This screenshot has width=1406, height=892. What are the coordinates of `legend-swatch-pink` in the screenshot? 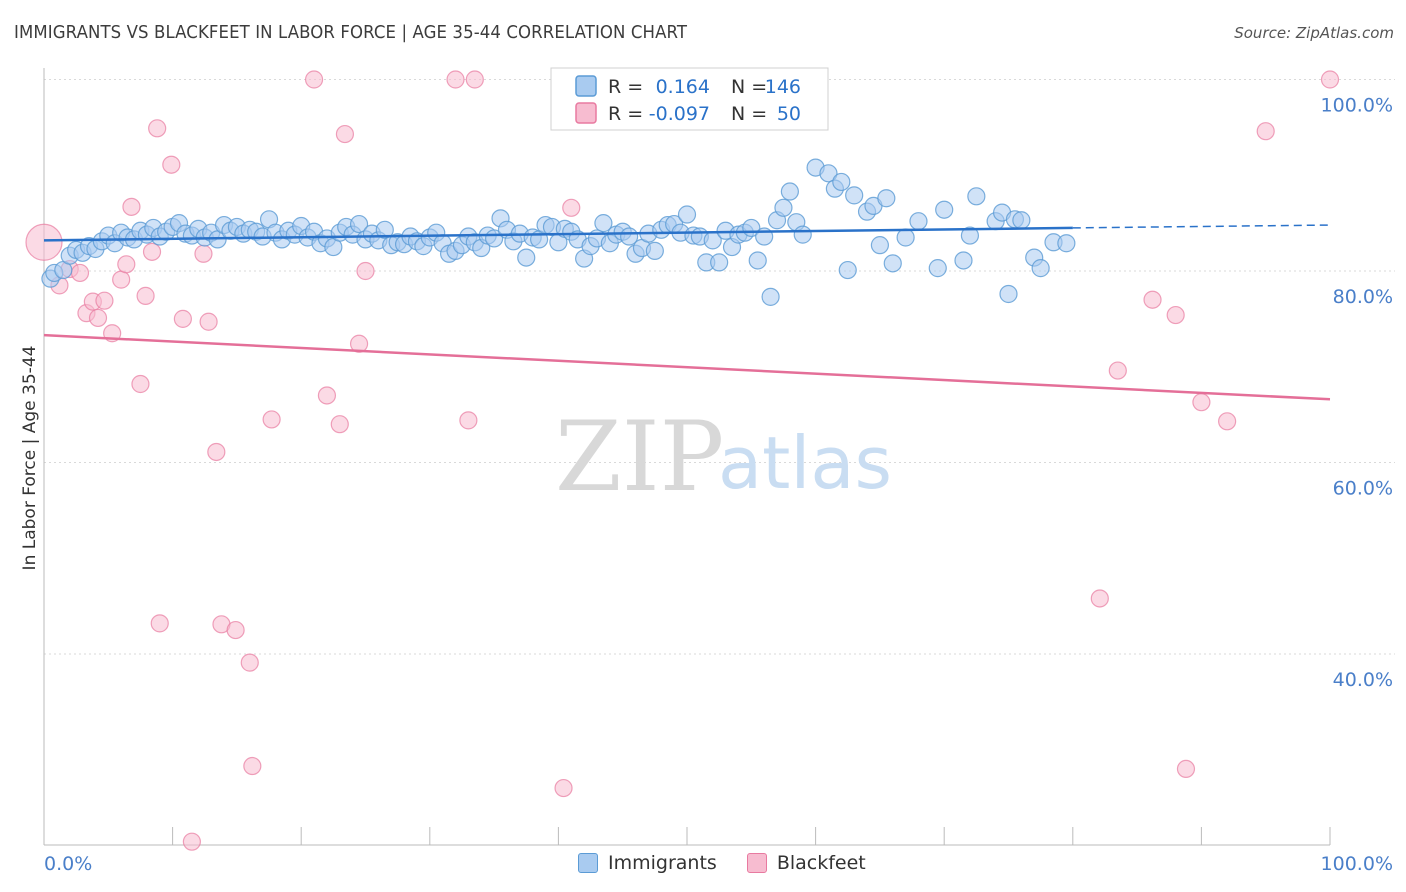 It's located at (586, 113).